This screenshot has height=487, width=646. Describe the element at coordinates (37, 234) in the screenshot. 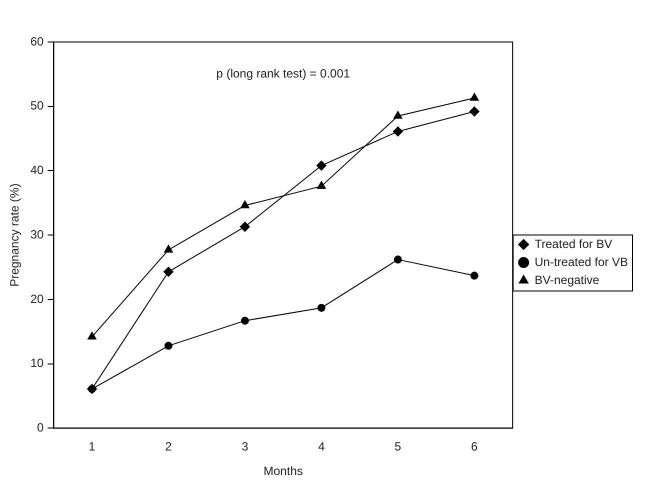

I see `y-tick-label: 30` at that location.